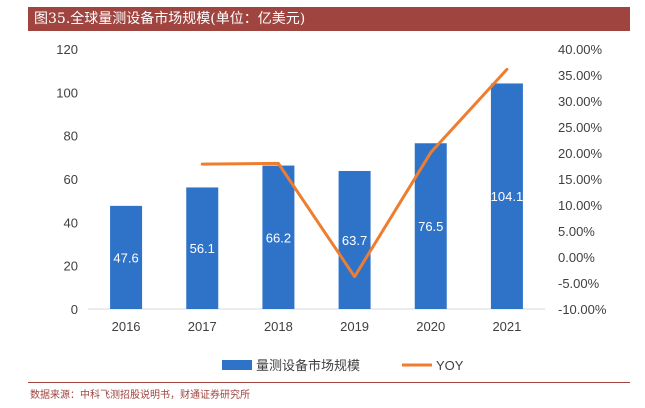 The image size is (645, 408). What do you see at coordinates (67, 92) in the screenshot?
I see `y-left-tick-label: 100` at bounding box center [67, 92].